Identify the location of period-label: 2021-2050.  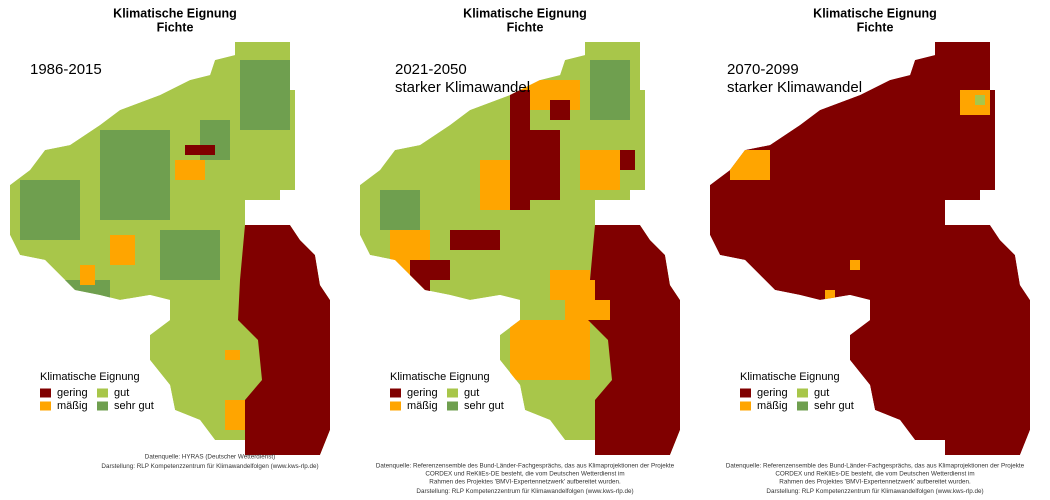
(431, 69).